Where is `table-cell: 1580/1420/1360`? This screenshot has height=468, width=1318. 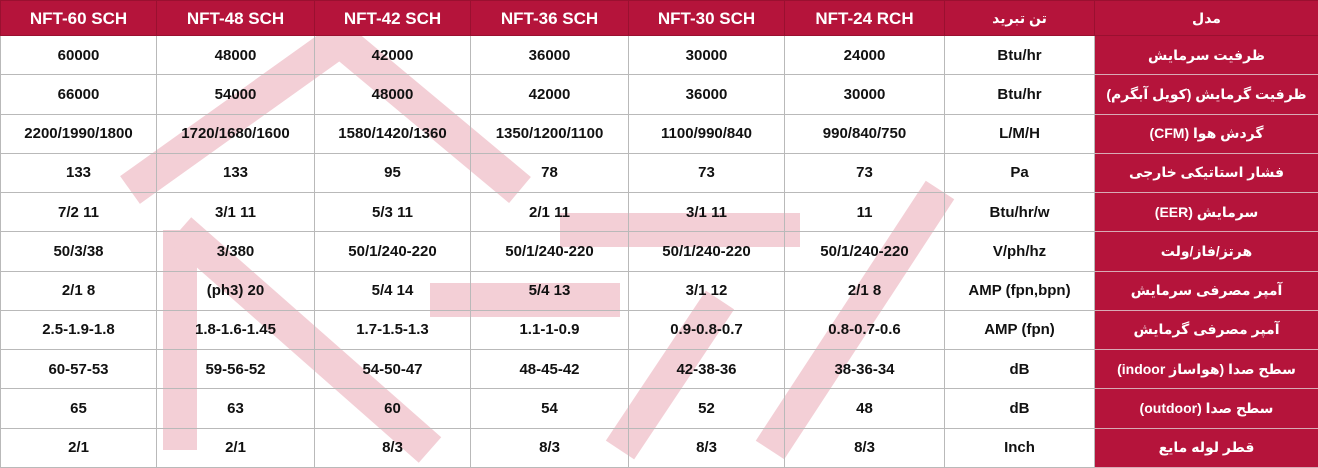 table-cell: 1580/1420/1360 is located at coordinates (392, 133).